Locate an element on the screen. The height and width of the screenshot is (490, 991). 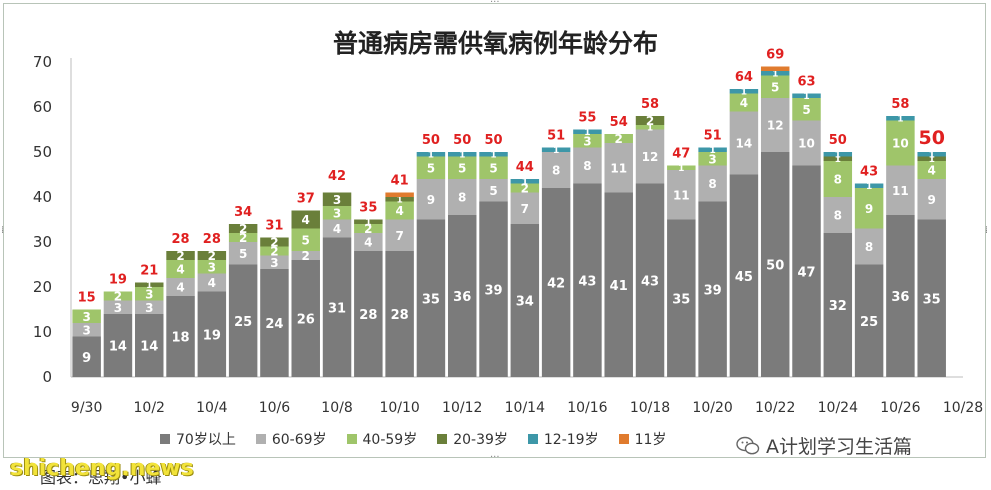
total-data-label: 28 is located at coordinates (180, 239).